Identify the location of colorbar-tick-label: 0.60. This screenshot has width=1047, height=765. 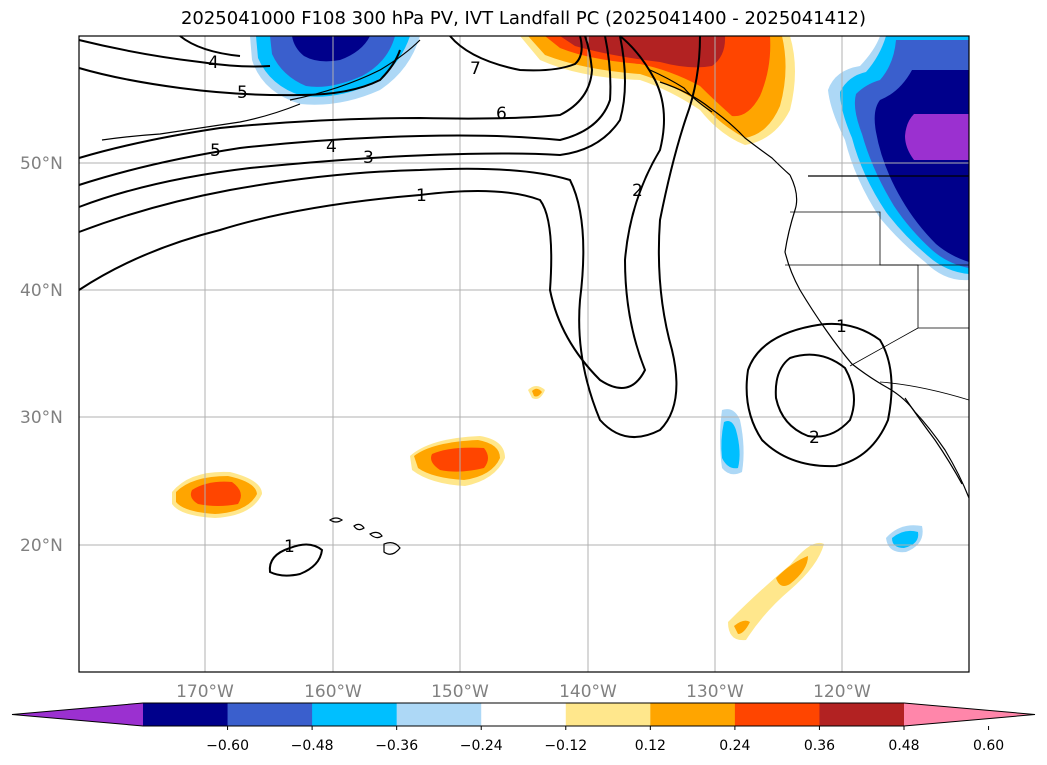
(988, 746).